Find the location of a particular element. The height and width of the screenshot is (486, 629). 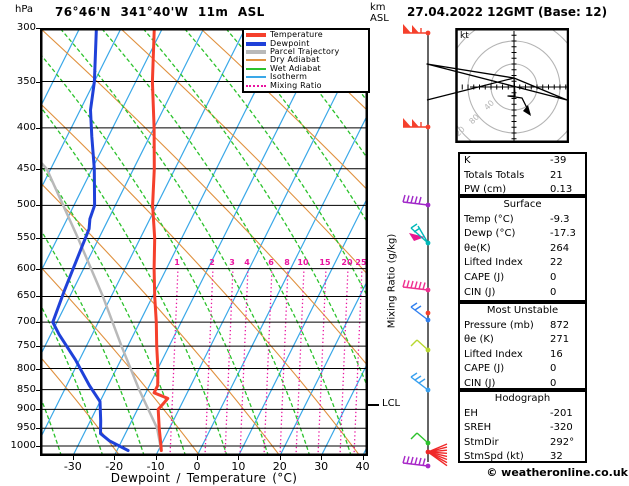

wind-barb-column is located at coordinates (425, 246).